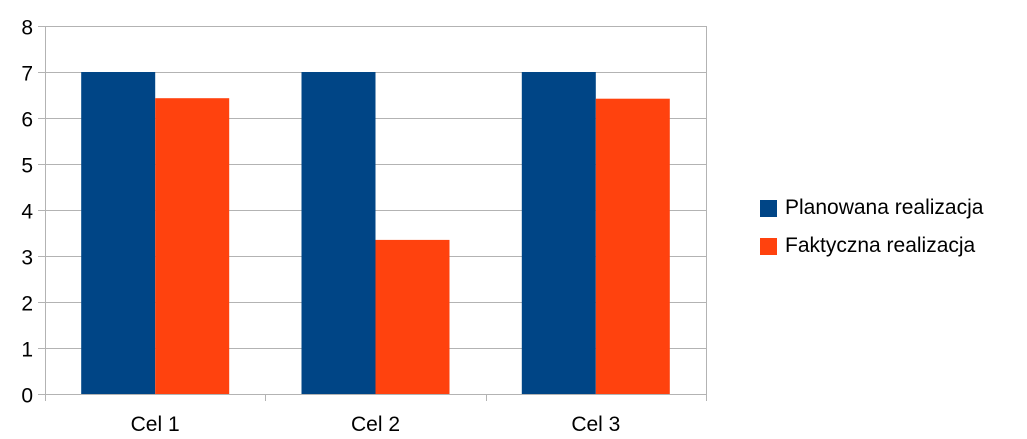 The height and width of the screenshot is (439, 1027). Describe the element at coordinates (880, 245) in the screenshot. I see `legend-label-faktyczna: Faktyczna realizacja` at that location.